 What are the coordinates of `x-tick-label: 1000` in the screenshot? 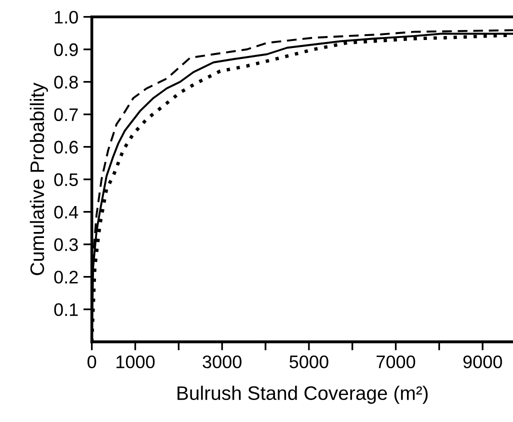 It's located at (135, 361).